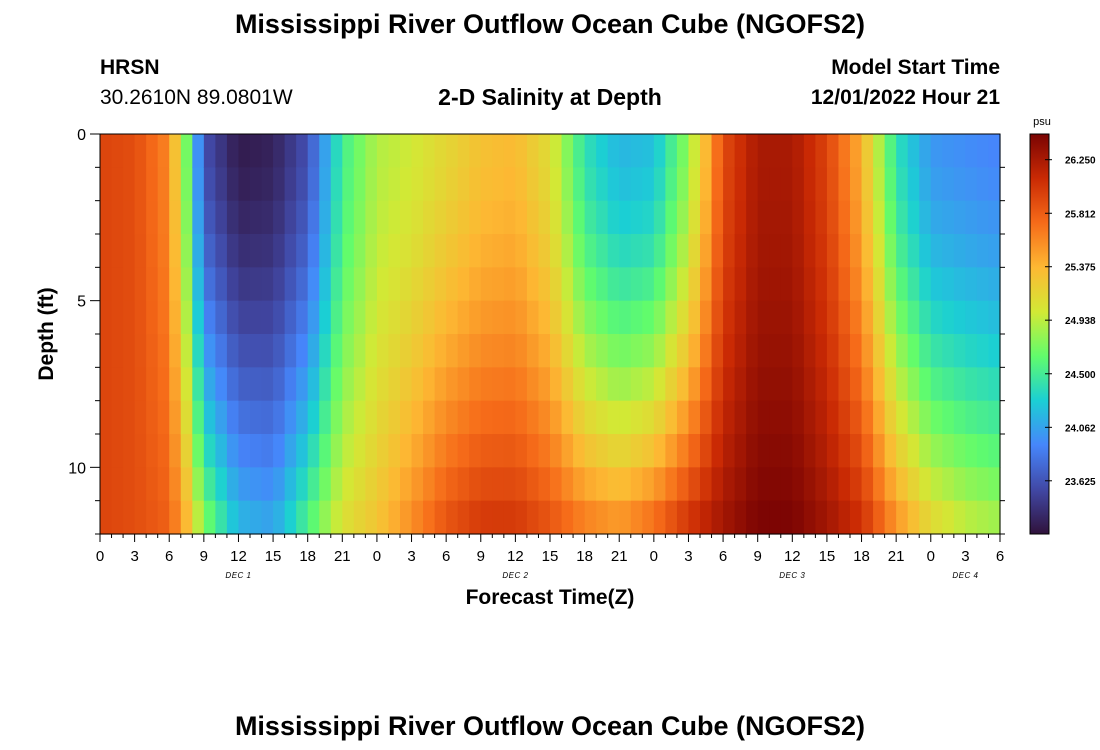 Image resolution: width=1100 pixels, height=750 pixels. What do you see at coordinates (550, 97) in the screenshot?
I see `chart-title: 2-D Salinity at Depth` at bounding box center [550, 97].